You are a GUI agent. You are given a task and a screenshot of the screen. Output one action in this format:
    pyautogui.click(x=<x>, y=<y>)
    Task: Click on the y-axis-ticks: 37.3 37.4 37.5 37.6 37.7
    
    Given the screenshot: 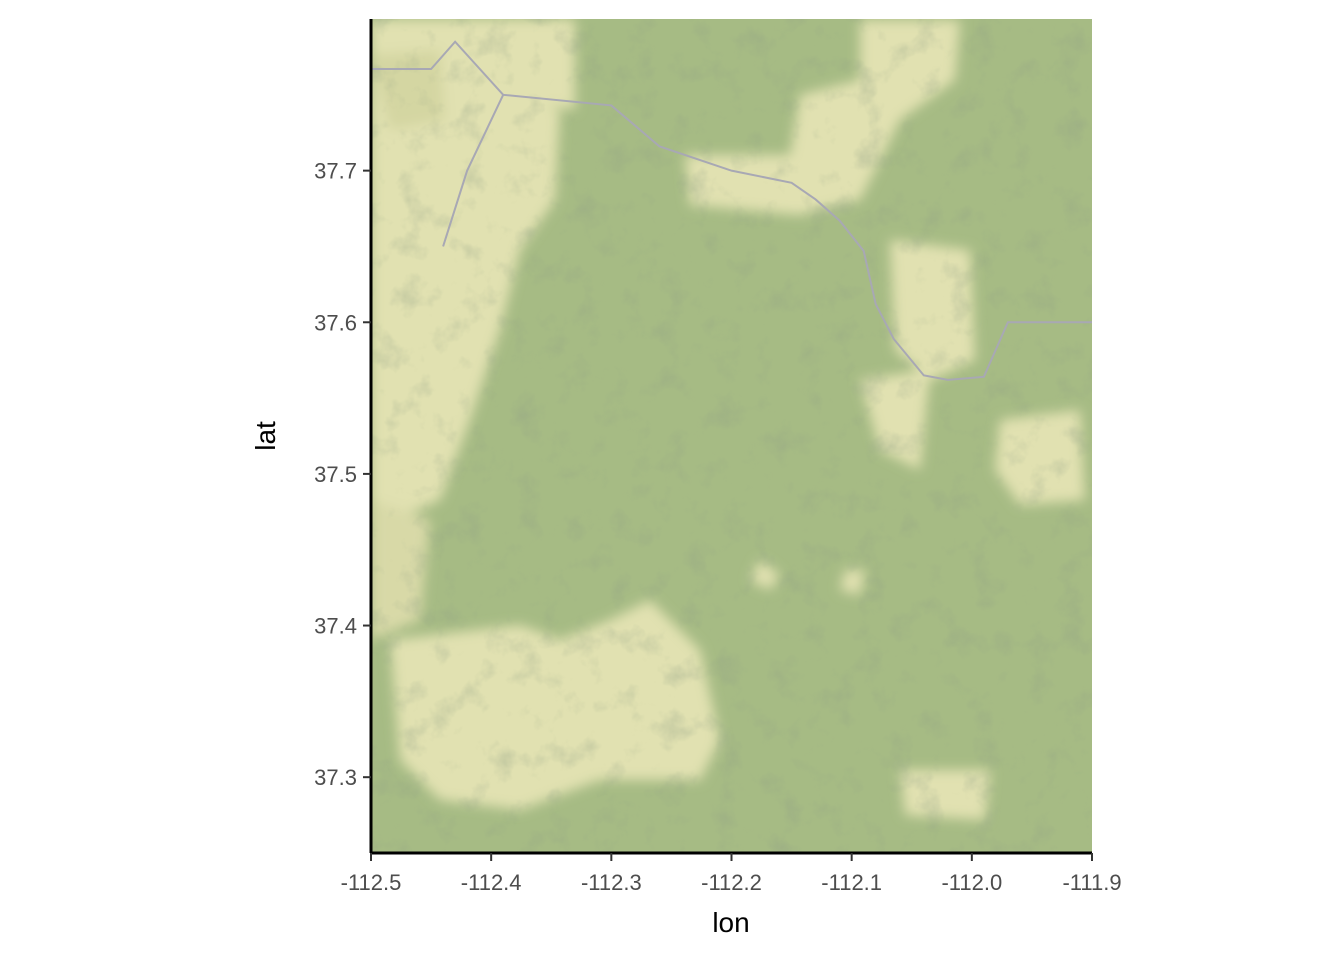 What is the action you would take?
    pyautogui.click(x=342, y=474)
    